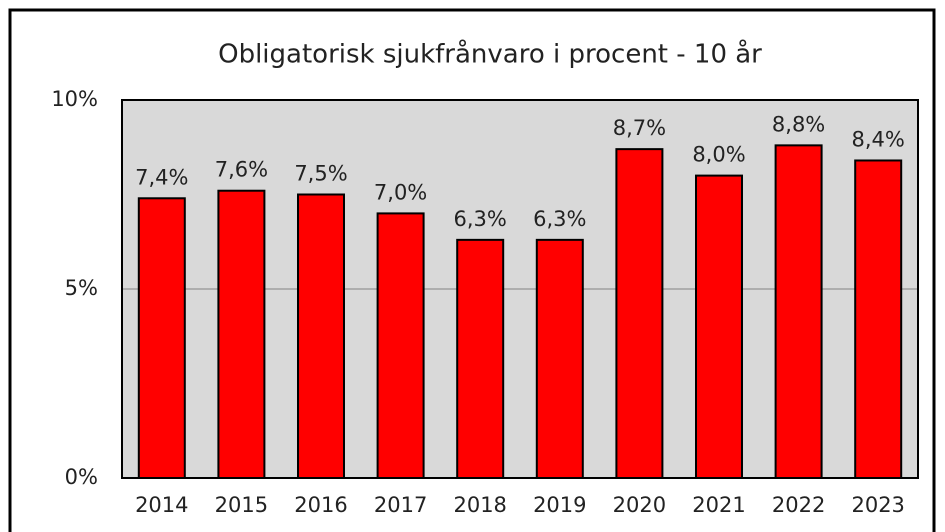 The width and height of the screenshot is (945, 532). What do you see at coordinates (798, 124) in the screenshot?
I see `value-label: 8,8%` at bounding box center [798, 124].